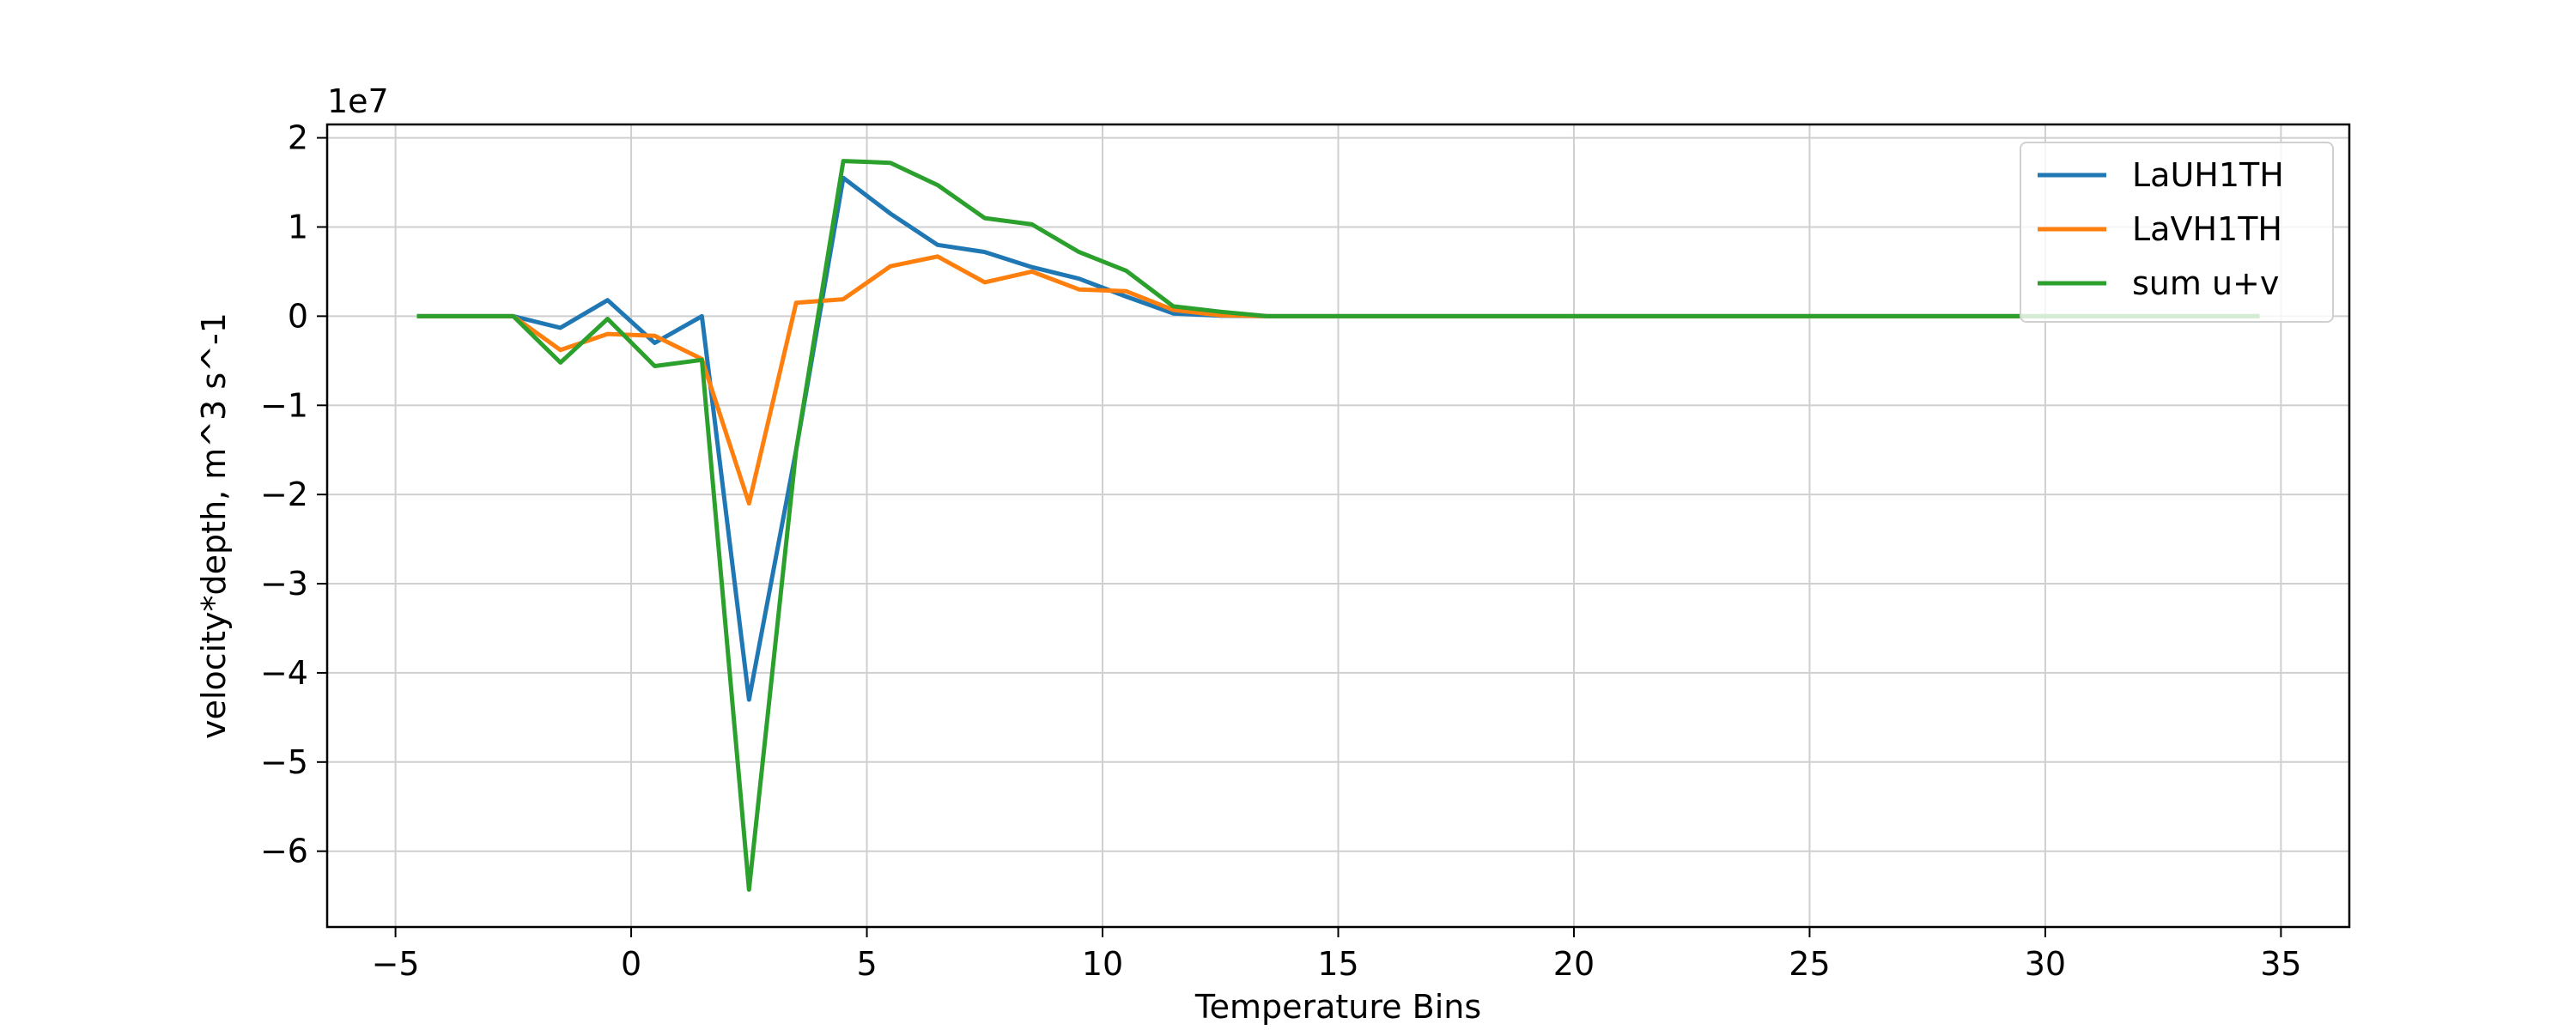 The image size is (2576, 1030). Describe the element at coordinates (2046, 964) in the screenshot. I see `x-tick-label: 30` at that location.